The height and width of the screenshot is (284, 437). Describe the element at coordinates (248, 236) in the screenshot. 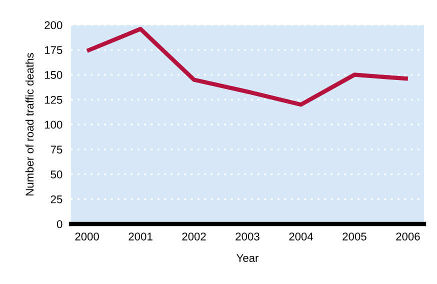

I see `x-tick-label: 2003` at that location.